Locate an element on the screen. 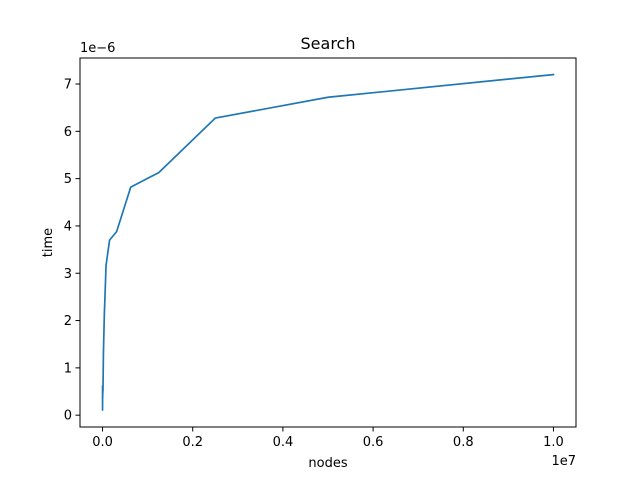  x-tick-label: 0.8 is located at coordinates (463, 442).